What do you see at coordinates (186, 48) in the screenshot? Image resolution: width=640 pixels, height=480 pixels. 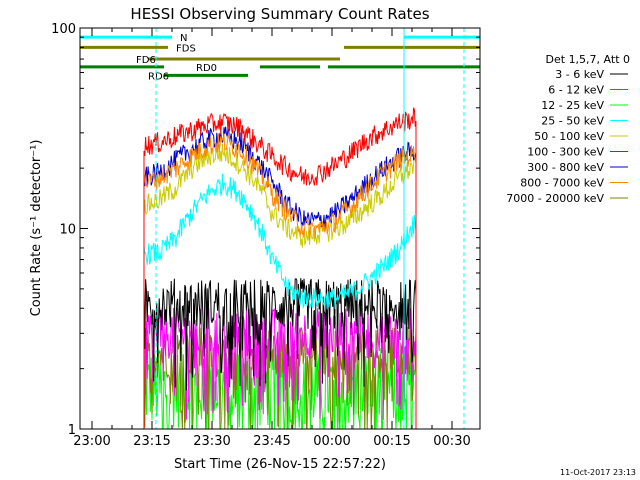 I see `flag-bar-label: FDS` at bounding box center [186, 48].